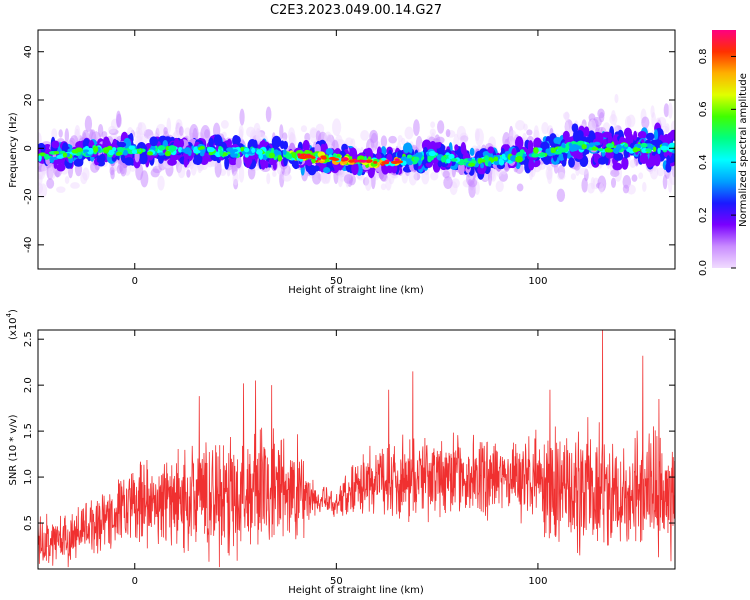 The width and height of the screenshot is (750, 600). I want to click on y-tick-label: 40, so click(28, 51).